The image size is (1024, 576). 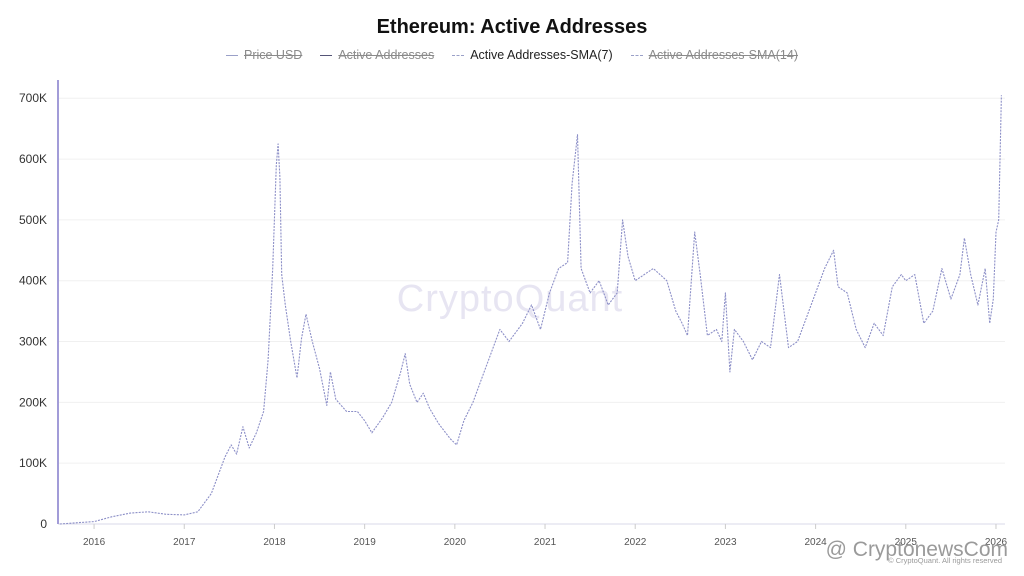 What do you see at coordinates (723, 55) in the screenshot?
I see `legend-label: Active Addresses-SMA(14)` at bounding box center [723, 55].